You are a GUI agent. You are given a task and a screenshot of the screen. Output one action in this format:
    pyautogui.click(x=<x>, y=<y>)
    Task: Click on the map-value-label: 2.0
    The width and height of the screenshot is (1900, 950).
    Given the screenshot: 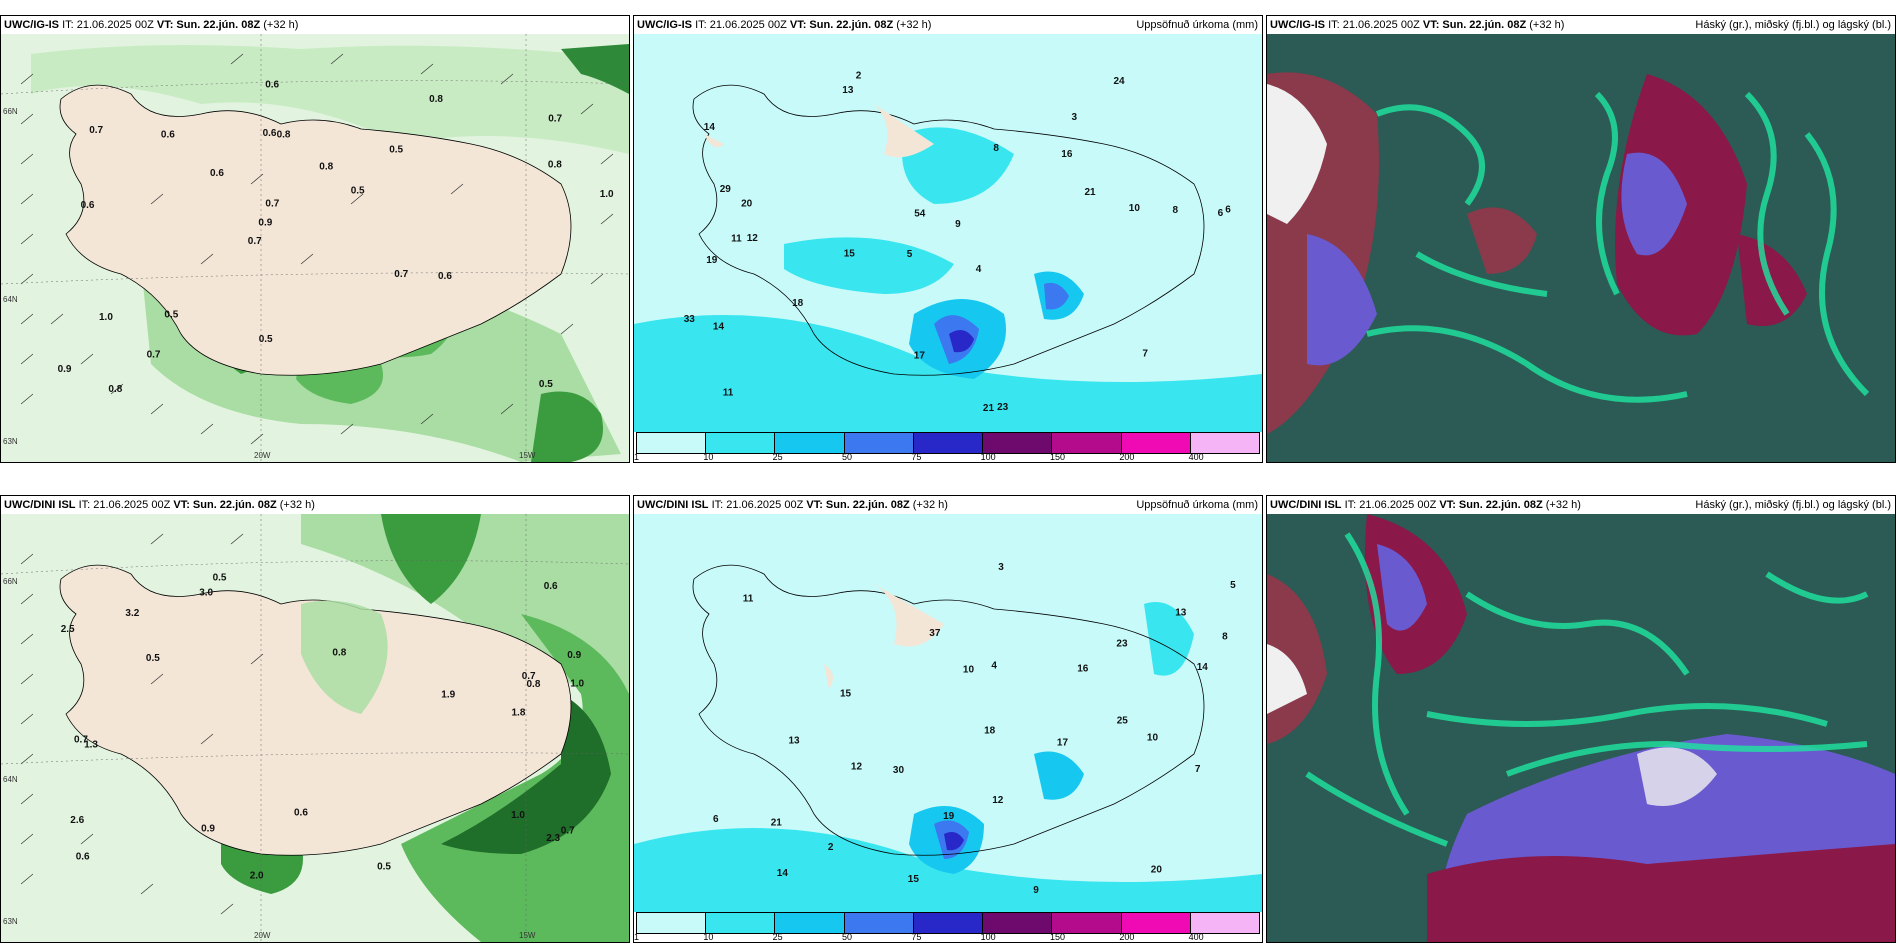 What is the action you would take?
    pyautogui.click(x=257, y=876)
    